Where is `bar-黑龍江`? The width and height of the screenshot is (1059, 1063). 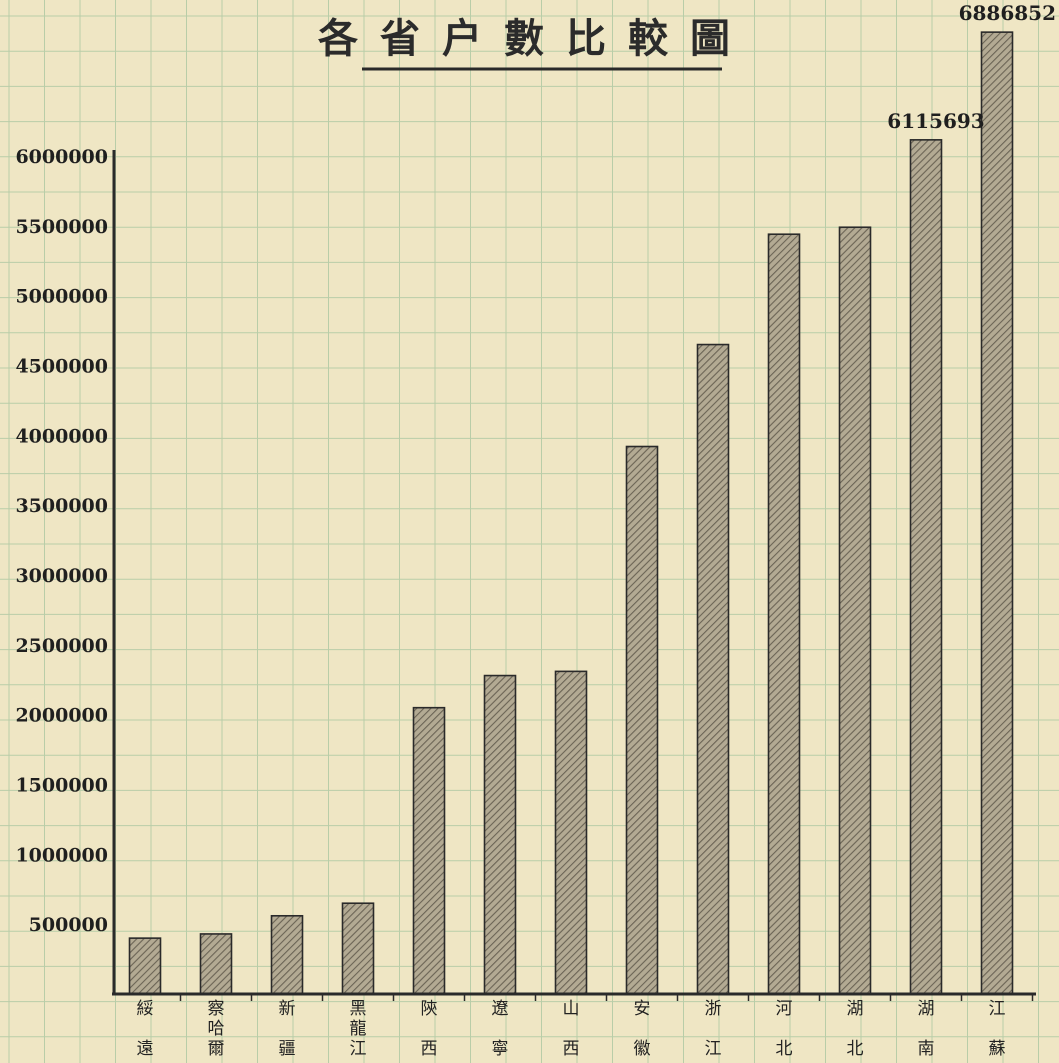
bar-黑龍江 is located at coordinates (358, 948).